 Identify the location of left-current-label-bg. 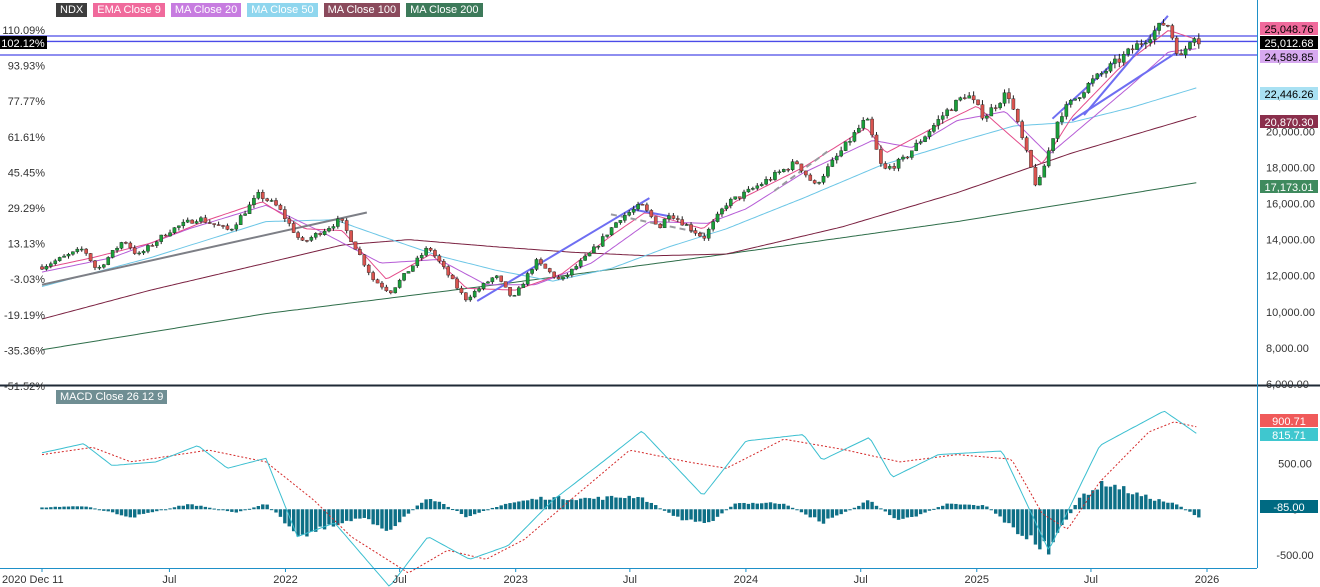
(23, 42).